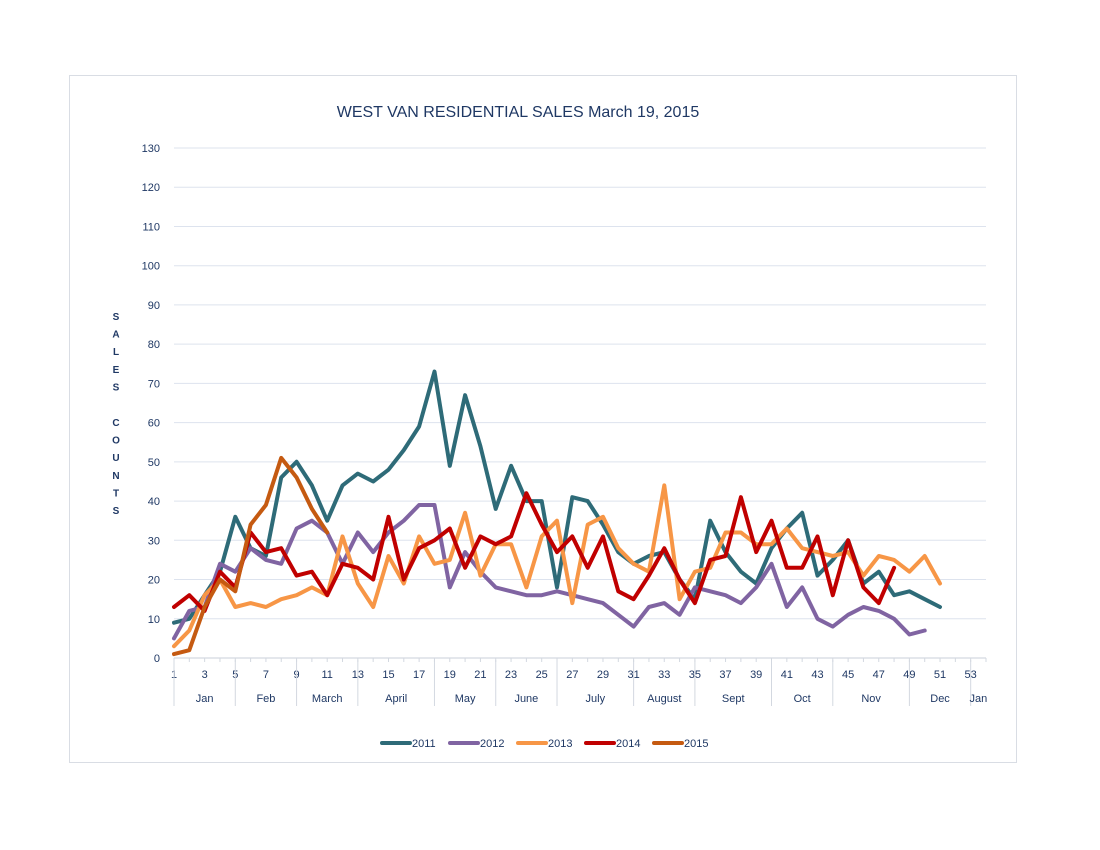  What do you see at coordinates (151, 149) in the screenshot?
I see `y-tick-label: 130` at bounding box center [151, 149].